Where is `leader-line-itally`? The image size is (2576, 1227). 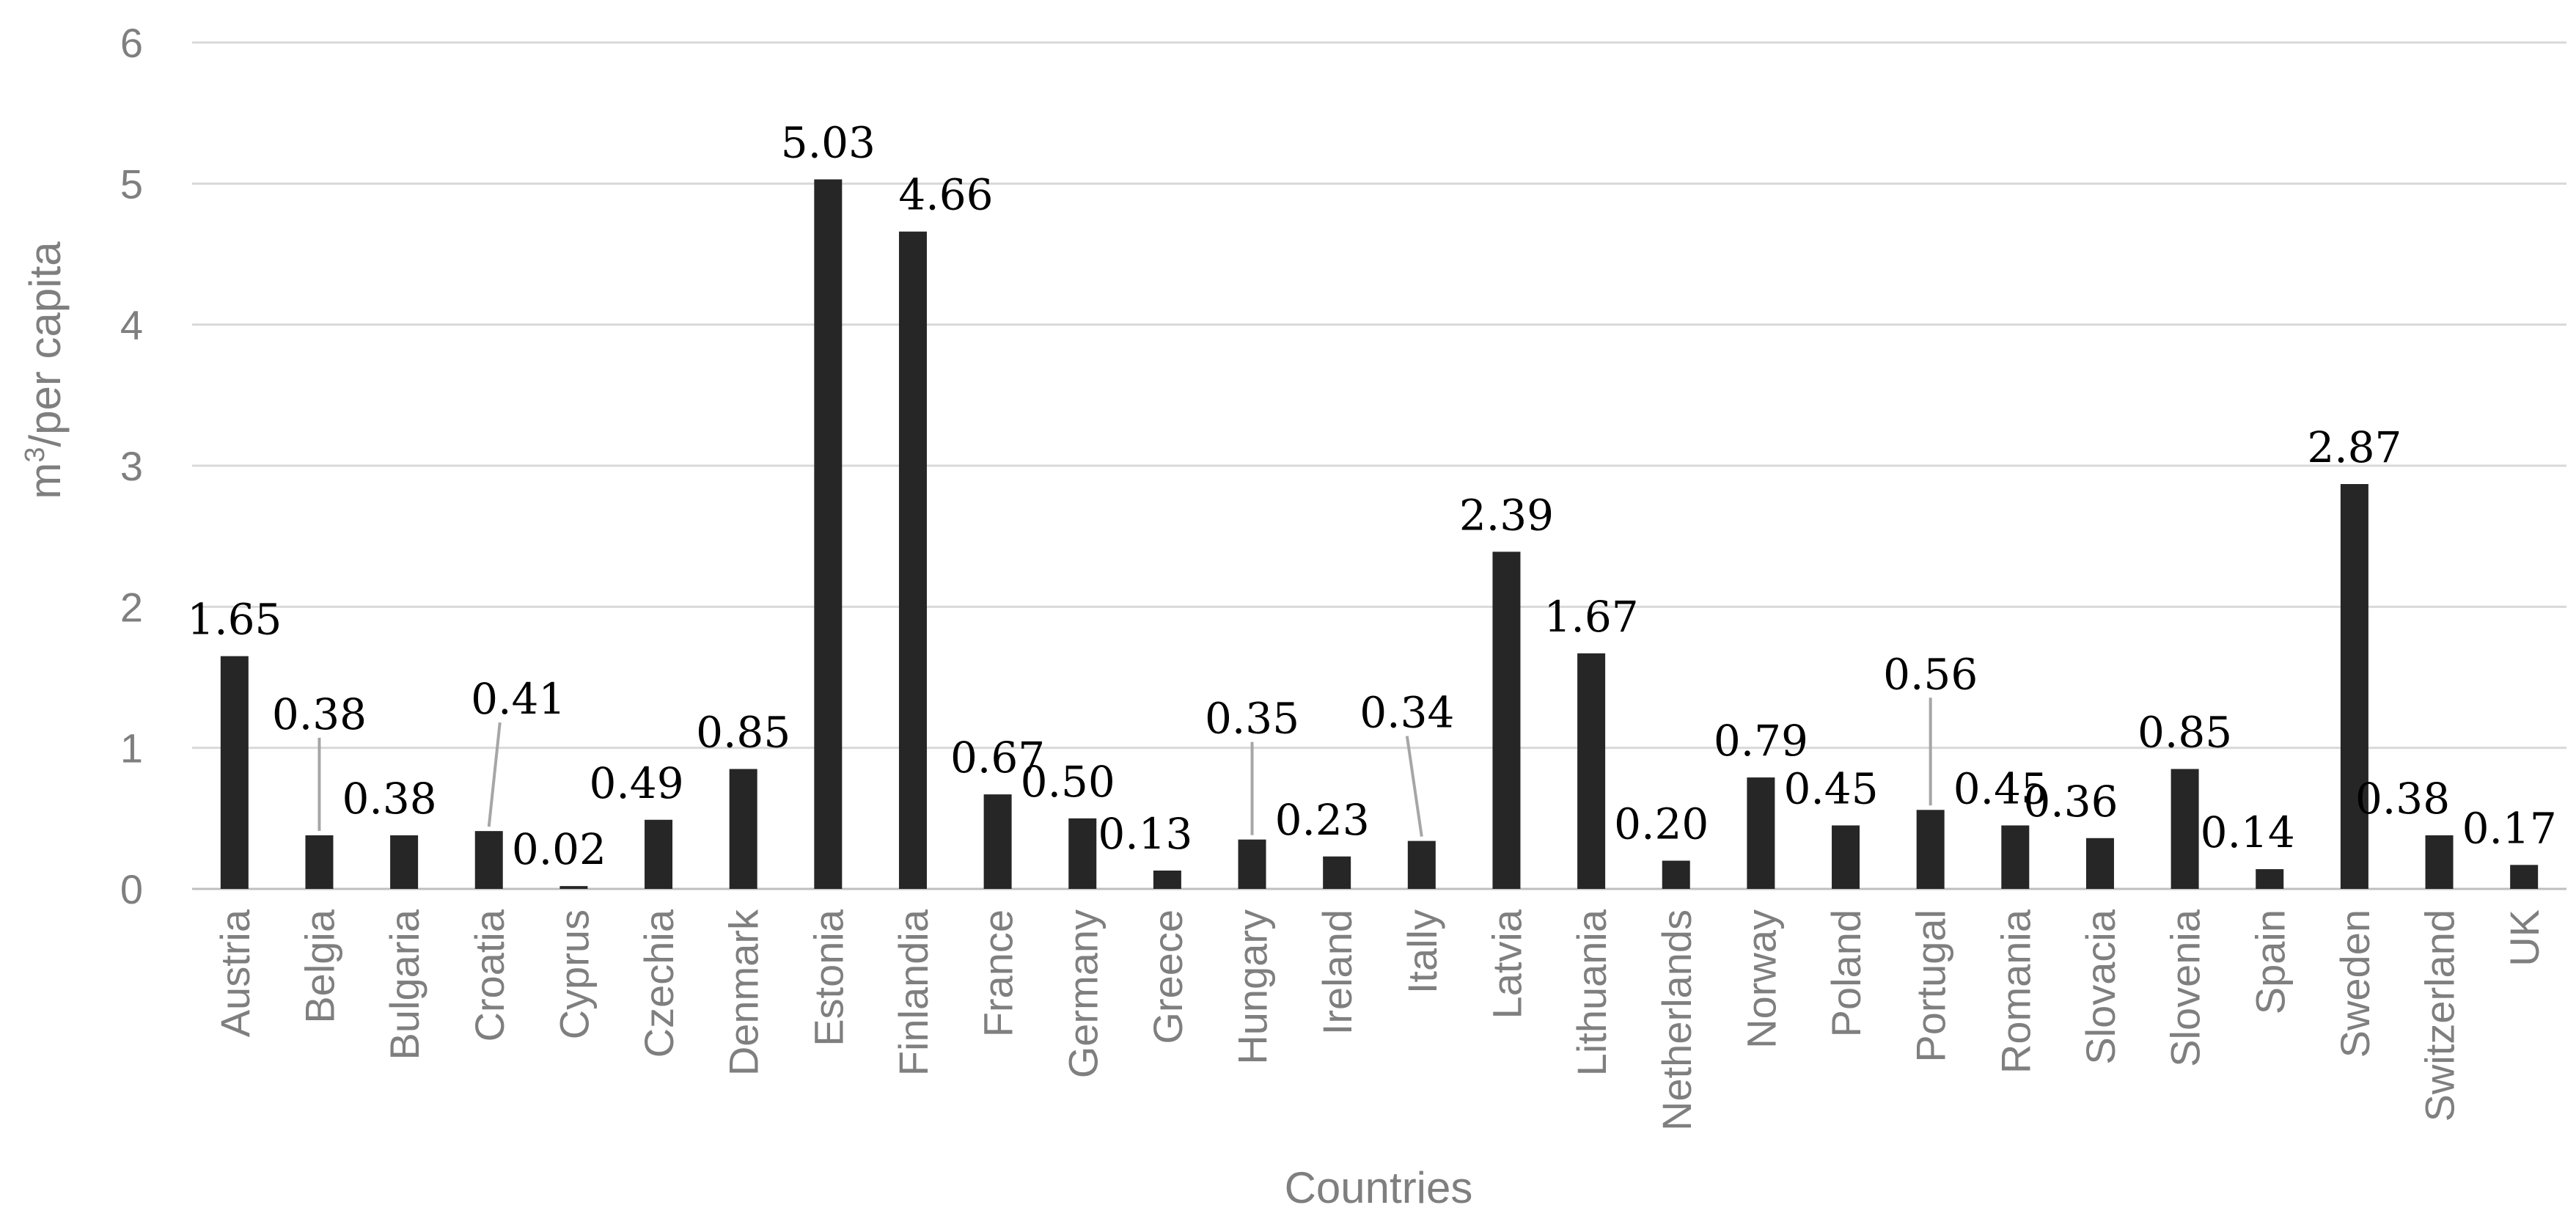
leader-line-itally is located at coordinates (1414, 786).